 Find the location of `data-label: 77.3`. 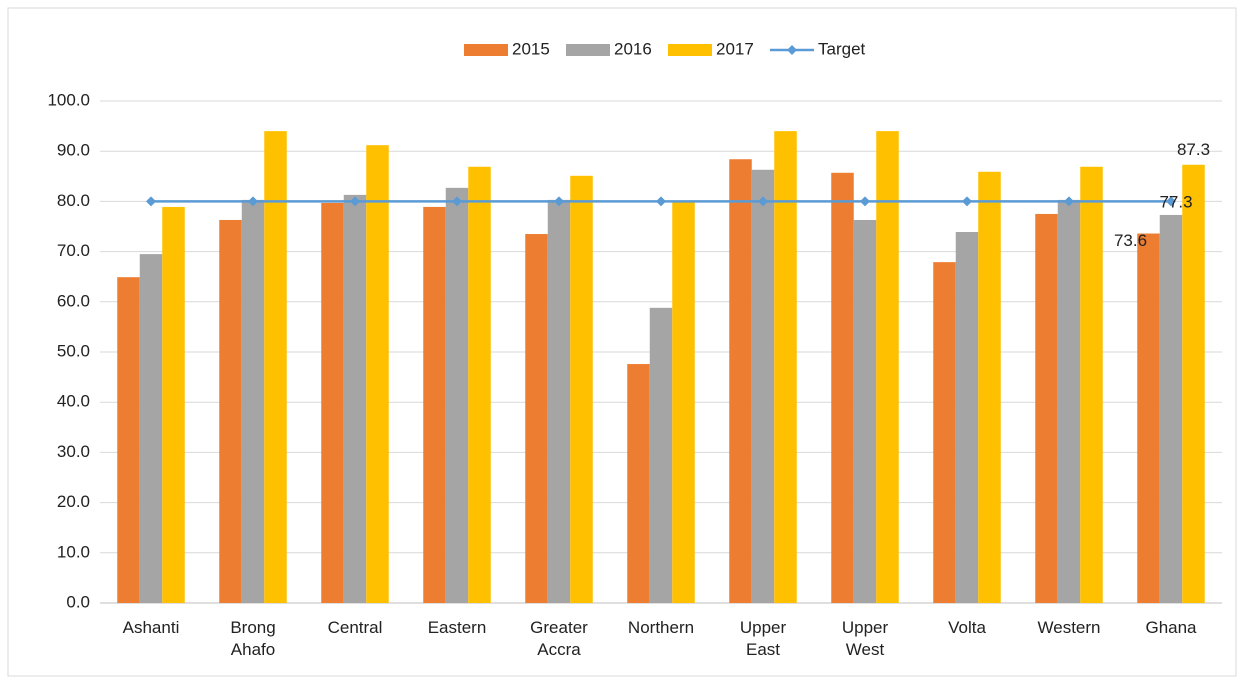

data-label: 77.3 is located at coordinates (1175, 201).